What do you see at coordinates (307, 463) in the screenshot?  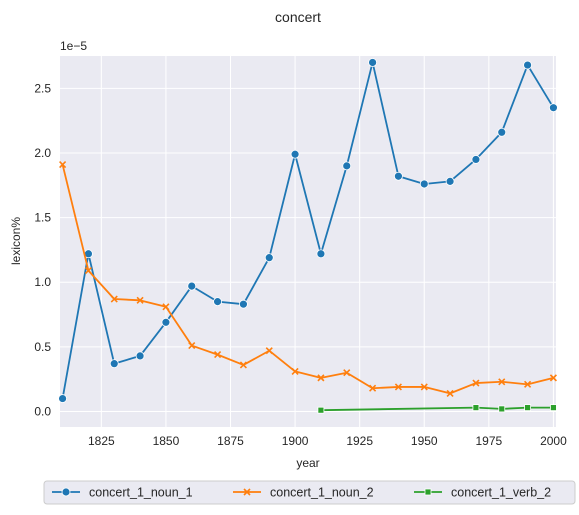 I see `x-axis-label: year` at bounding box center [307, 463].